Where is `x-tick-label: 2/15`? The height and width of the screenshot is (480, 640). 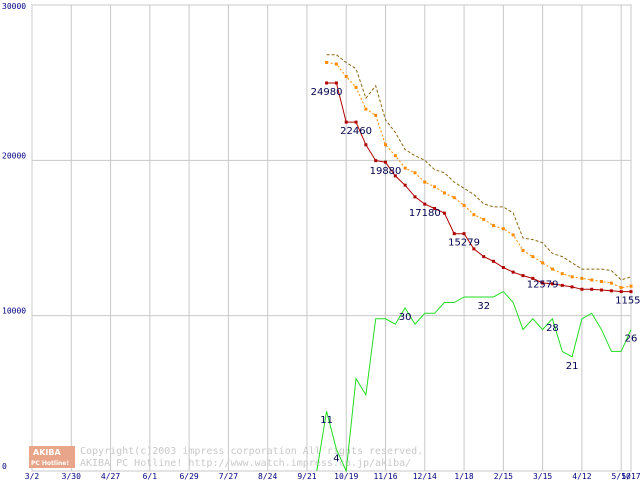
x-tick-label: 2/15 is located at coordinates (503, 476).